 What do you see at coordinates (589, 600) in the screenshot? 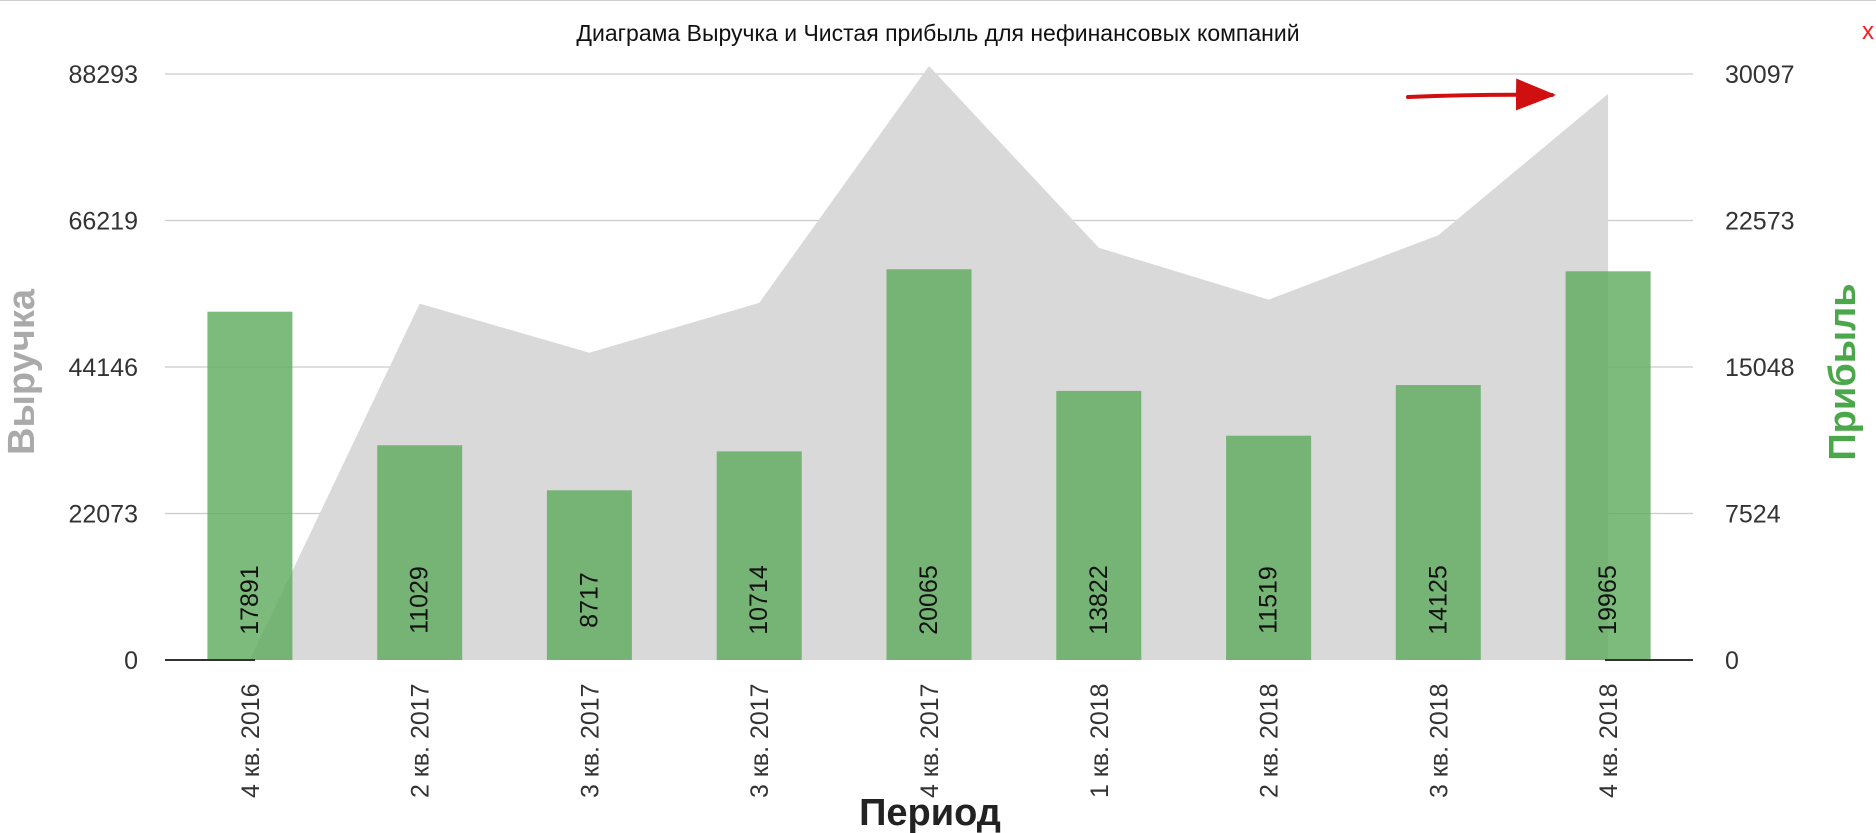
I see `bar-value-label: 8717` at bounding box center [589, 600].